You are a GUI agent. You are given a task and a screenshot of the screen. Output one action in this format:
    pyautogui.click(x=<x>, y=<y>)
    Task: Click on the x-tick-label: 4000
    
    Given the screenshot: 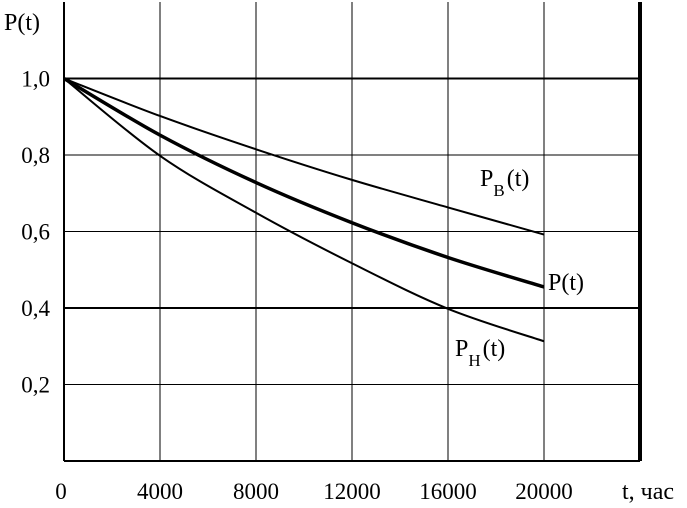 What is the action you would take?
    pyautogui.click(x=160, y=491)
    